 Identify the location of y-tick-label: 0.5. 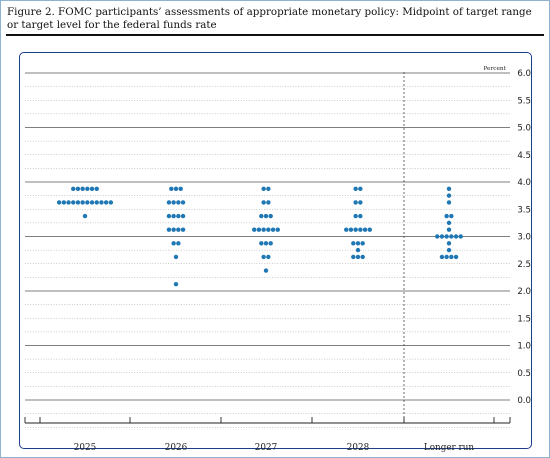
(524, 374).